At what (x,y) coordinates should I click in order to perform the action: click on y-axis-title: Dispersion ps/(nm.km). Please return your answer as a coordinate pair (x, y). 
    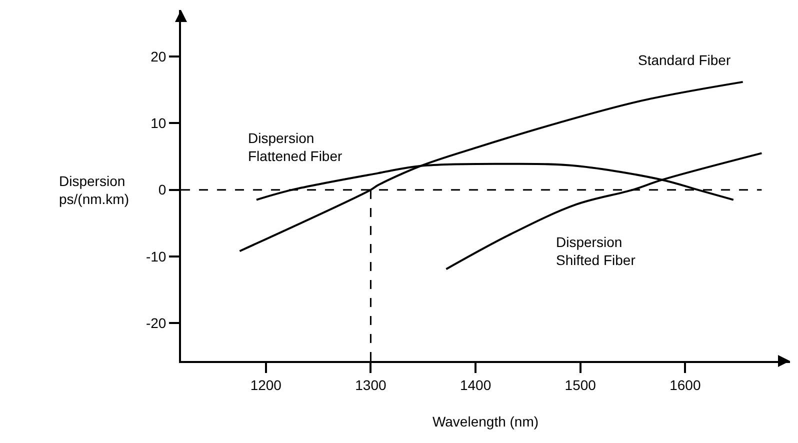
    Looking at the image, I should click on (94, 190).